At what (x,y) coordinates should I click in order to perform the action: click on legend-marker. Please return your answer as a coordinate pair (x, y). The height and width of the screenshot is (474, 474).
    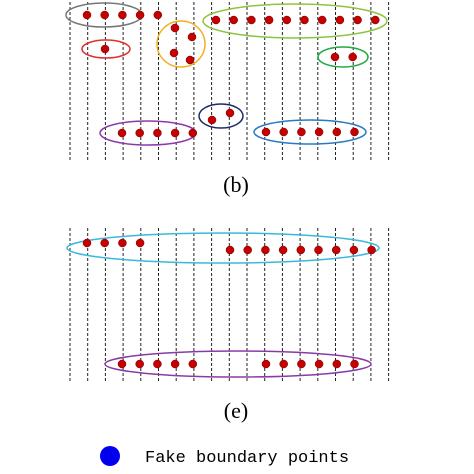
    Looking at the image, I should click on (110, 456).